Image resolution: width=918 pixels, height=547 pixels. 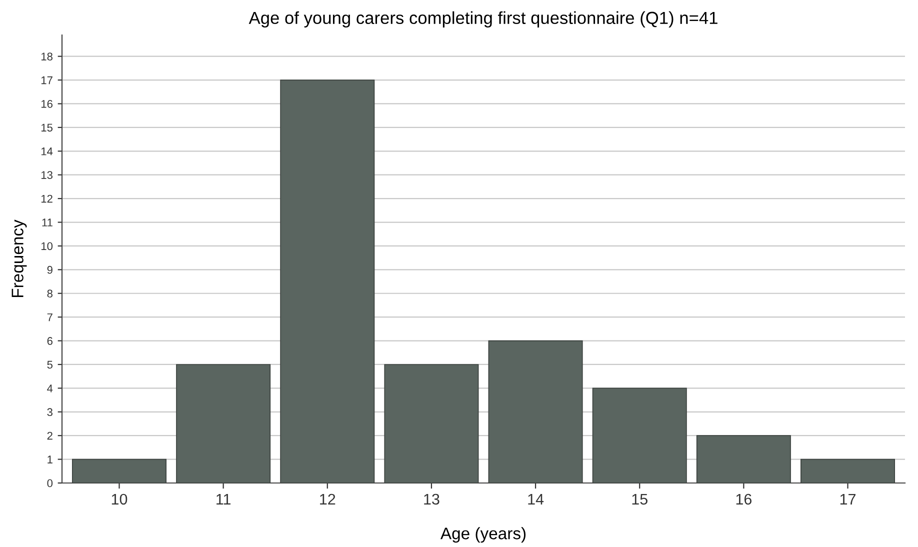 I want to click on y-tick-label: 6, so click(x=49, y=341).